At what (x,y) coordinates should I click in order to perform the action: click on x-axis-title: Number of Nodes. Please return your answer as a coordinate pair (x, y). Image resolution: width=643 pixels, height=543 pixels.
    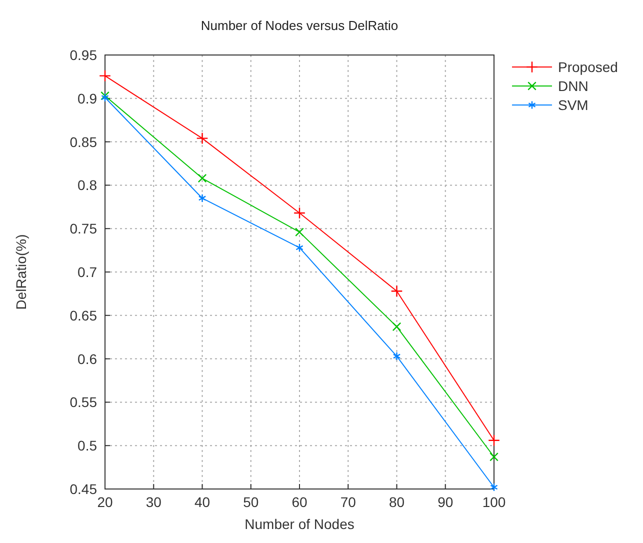
    Looking at the image, I should click on (299, 524).